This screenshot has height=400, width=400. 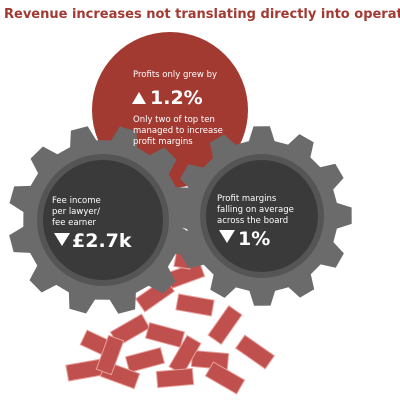 What do you see at coordinates (254, 239) in the screenshot?
I see `right-figure: 1%` at bounding box center [254, 239].